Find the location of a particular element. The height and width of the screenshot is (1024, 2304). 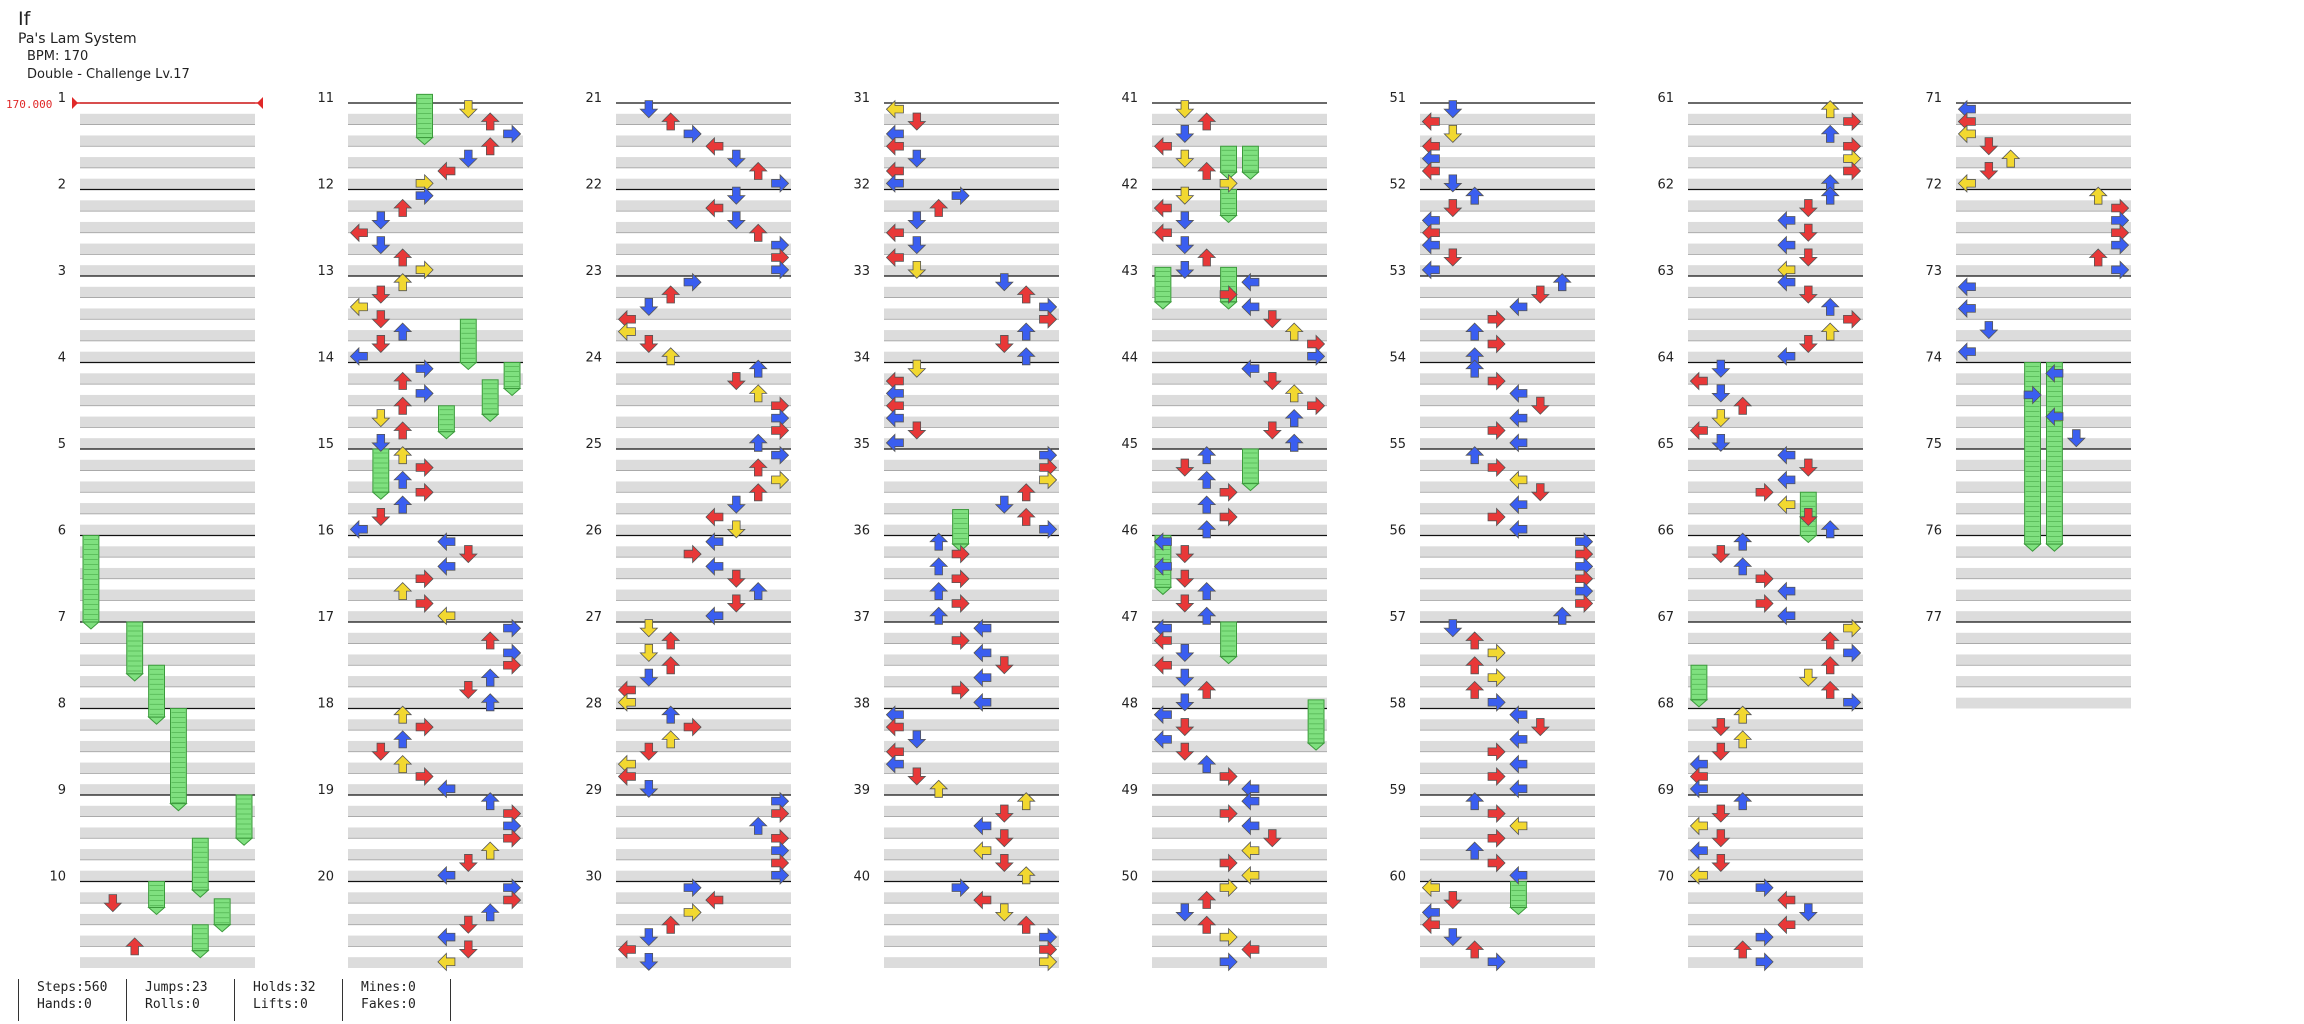

measure-number: 27 is located at coordinates (593, 617).